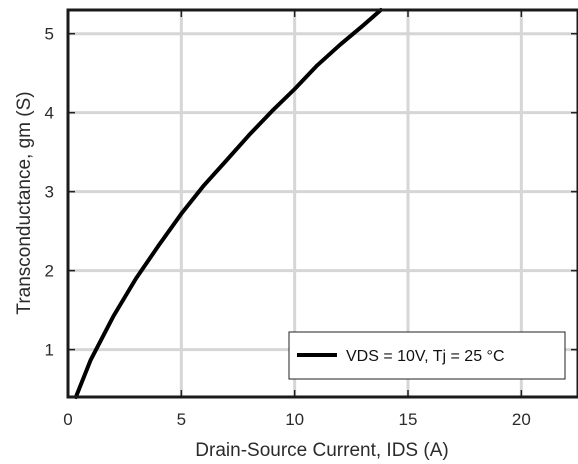 The width and height of the screenshot is (578, 464). Describe the element at coordinates (181, 419) in the screenshot. I see `x-tick-label: 5` at that location.